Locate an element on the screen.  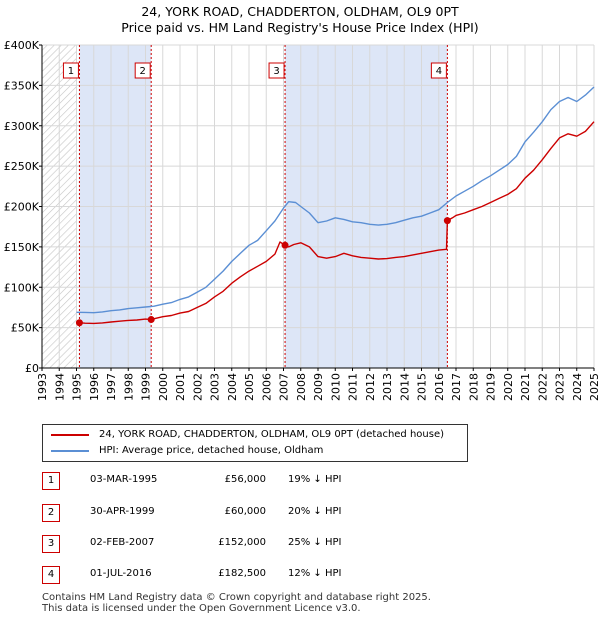
x-tick-label: 1993 is located at coordinates (42, 387).